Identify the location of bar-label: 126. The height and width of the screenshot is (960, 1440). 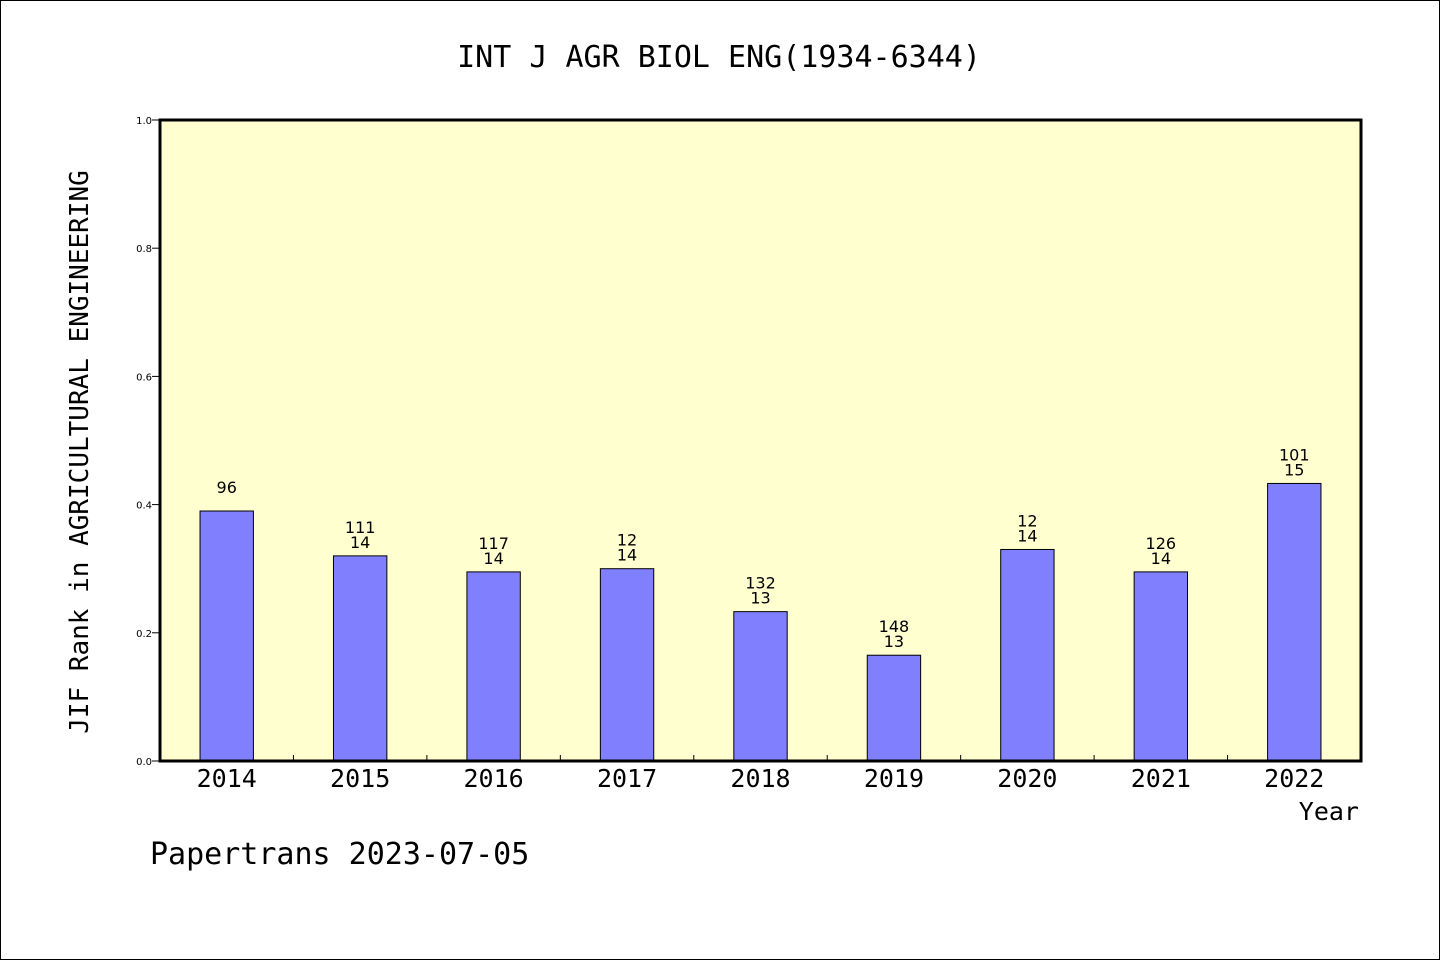
(1161, 543).